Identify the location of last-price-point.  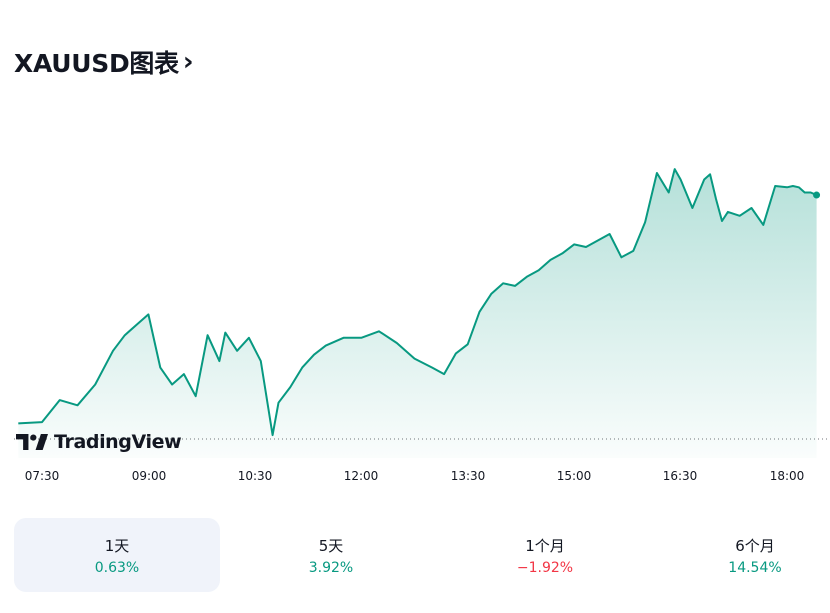
(817, 195).